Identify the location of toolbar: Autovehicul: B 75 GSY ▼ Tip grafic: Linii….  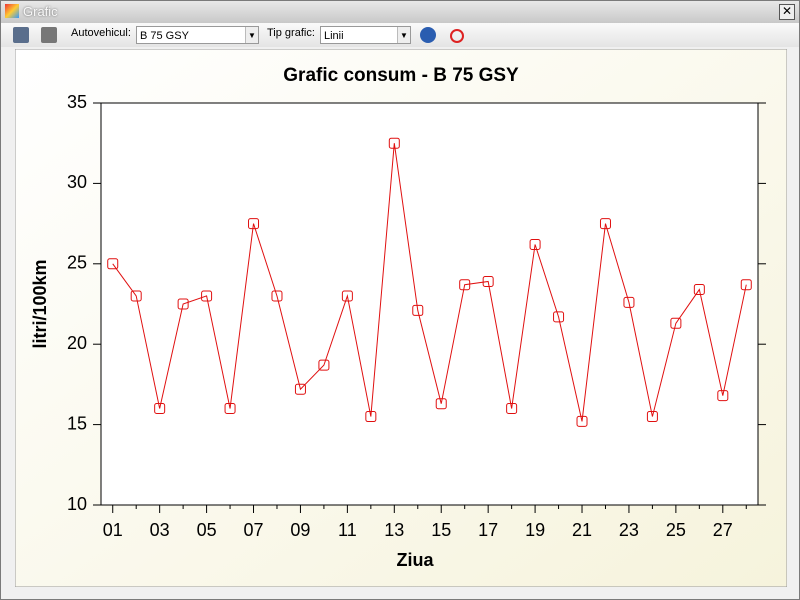
(400, 35).